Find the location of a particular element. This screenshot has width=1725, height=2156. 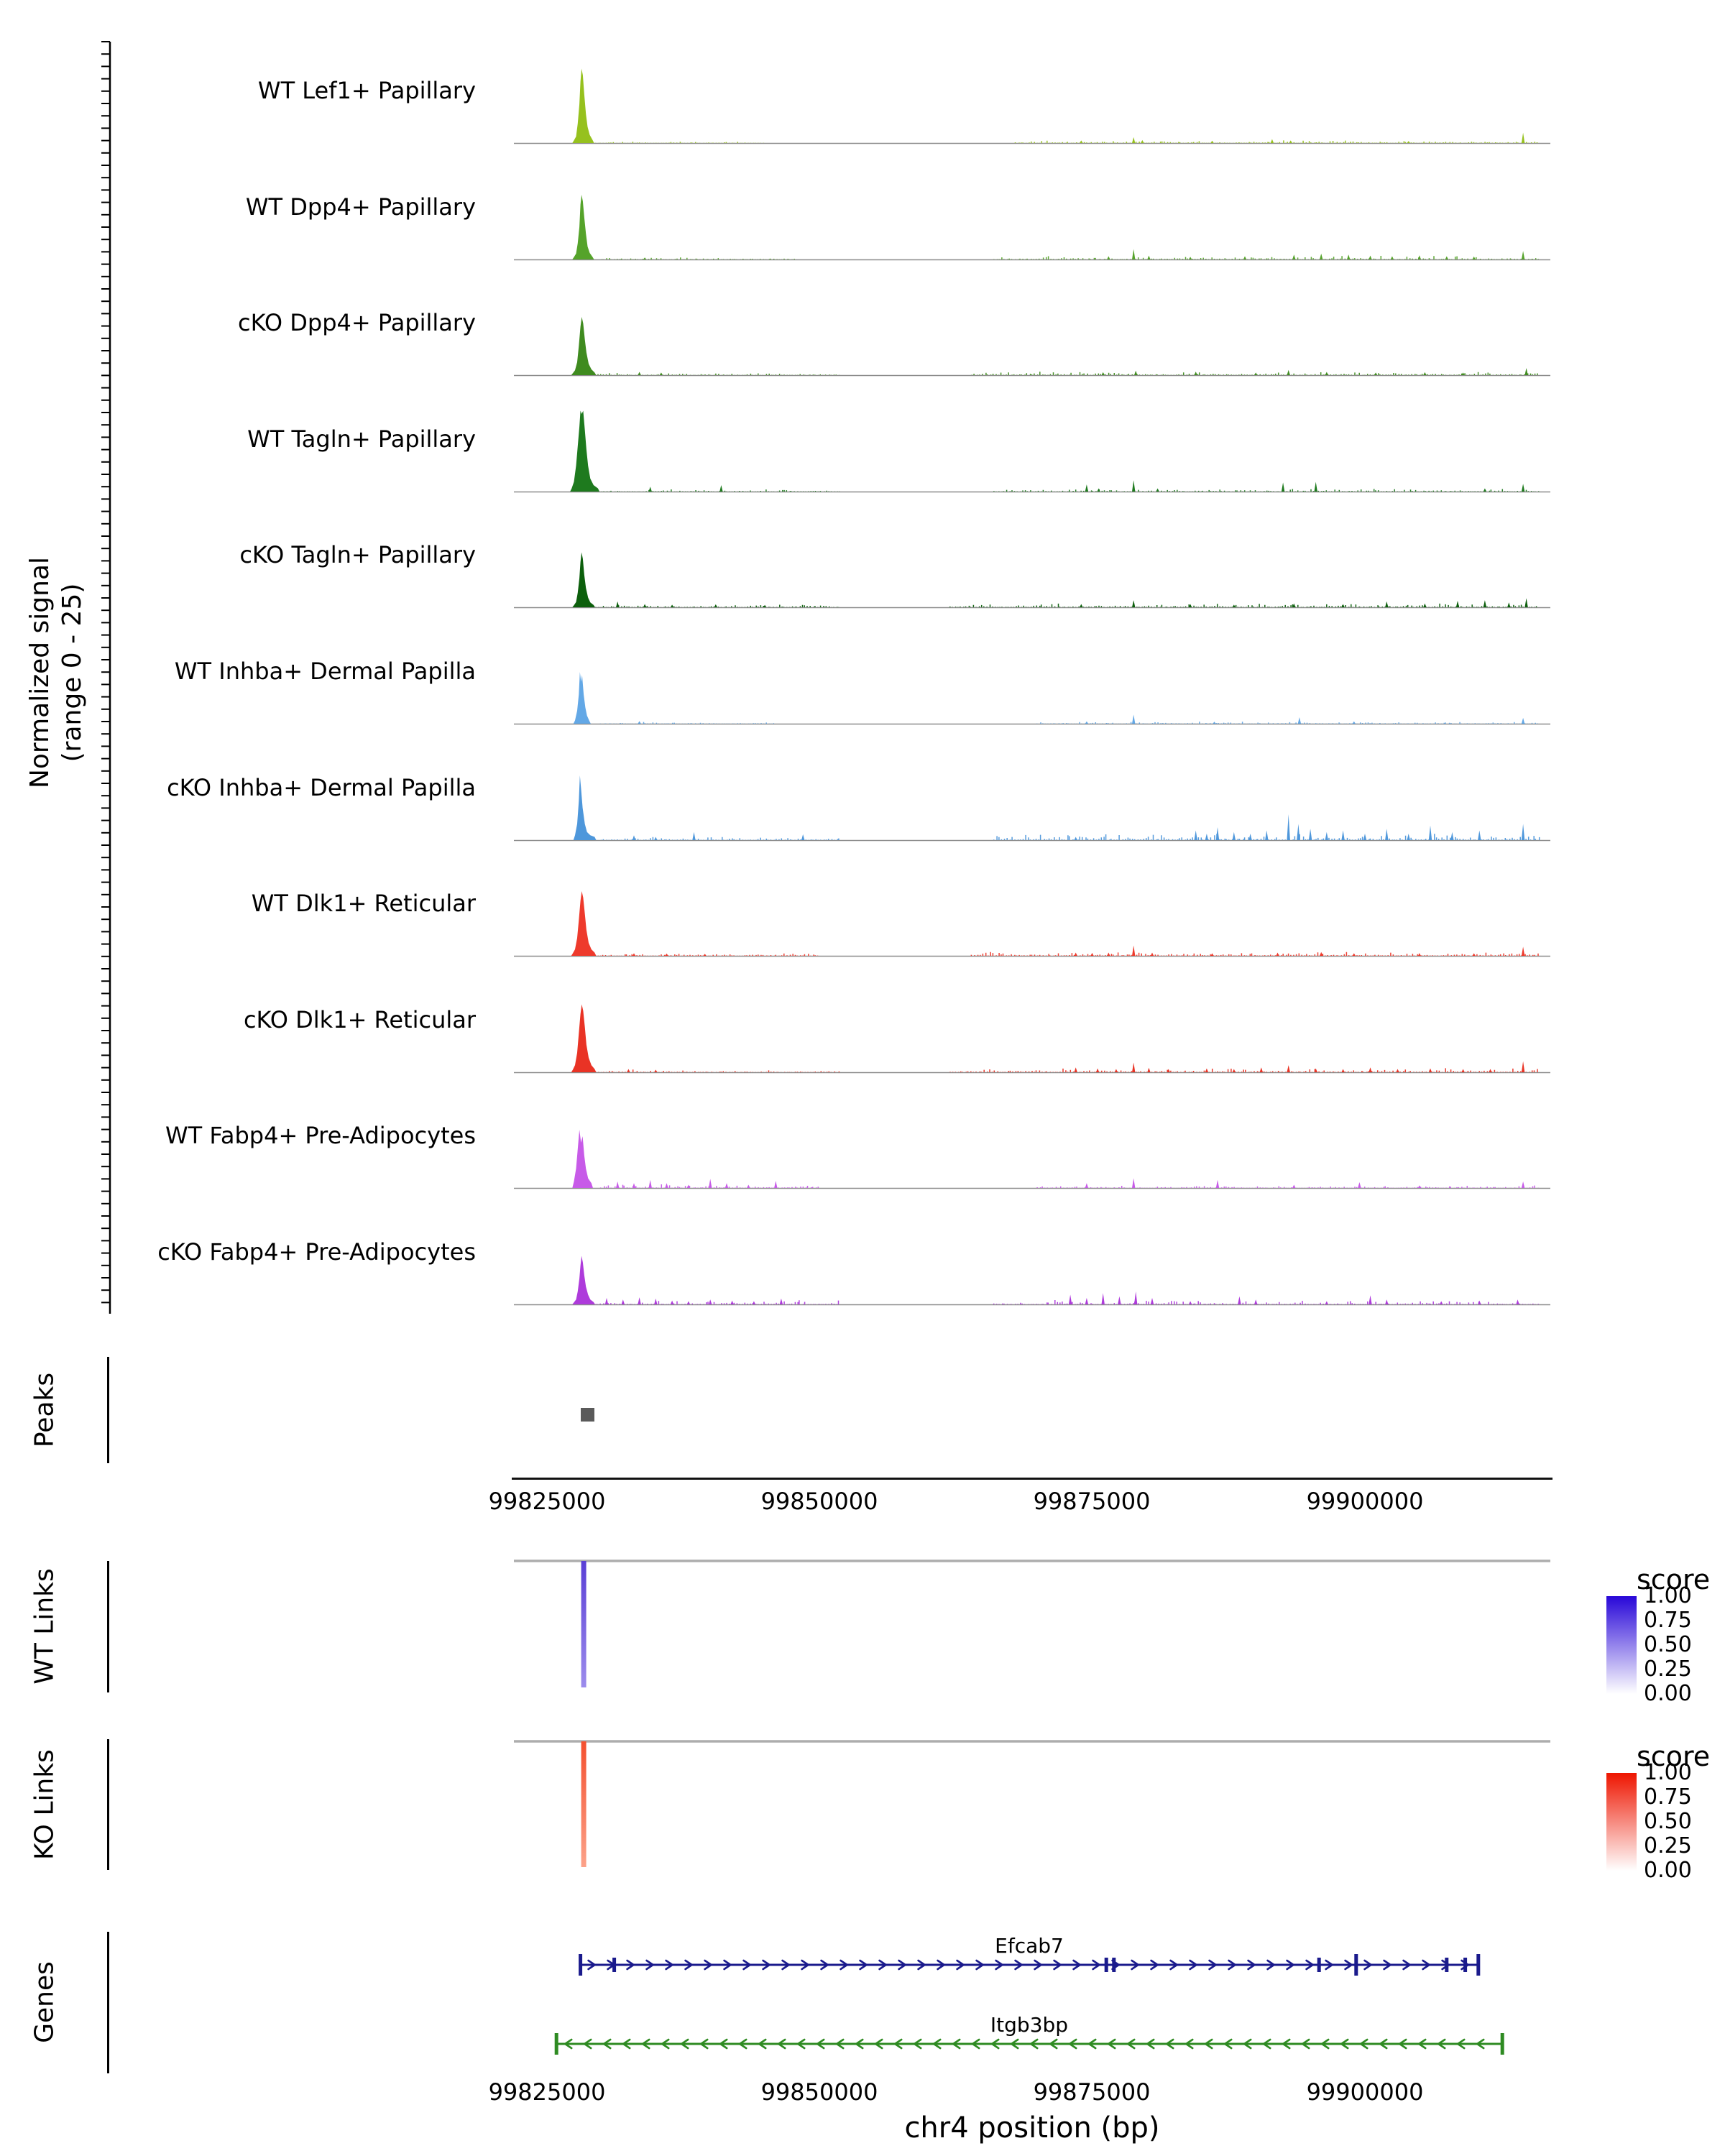

ko-links-axis-spine is located at coordinates (108, 1805).